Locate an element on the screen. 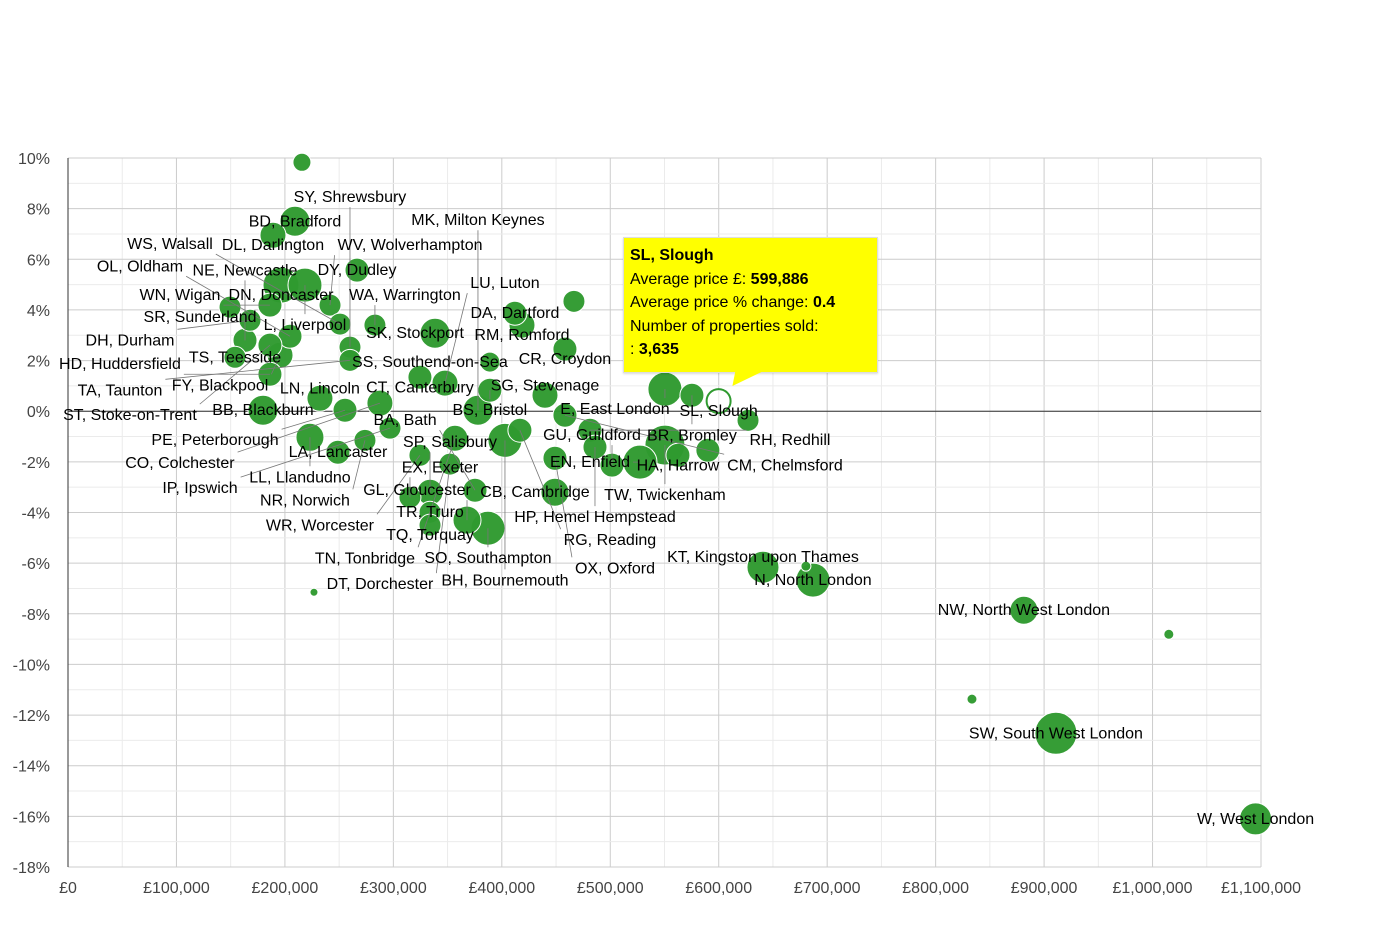  x-tick-label: £100,000 is located at coordinates (176, 888).